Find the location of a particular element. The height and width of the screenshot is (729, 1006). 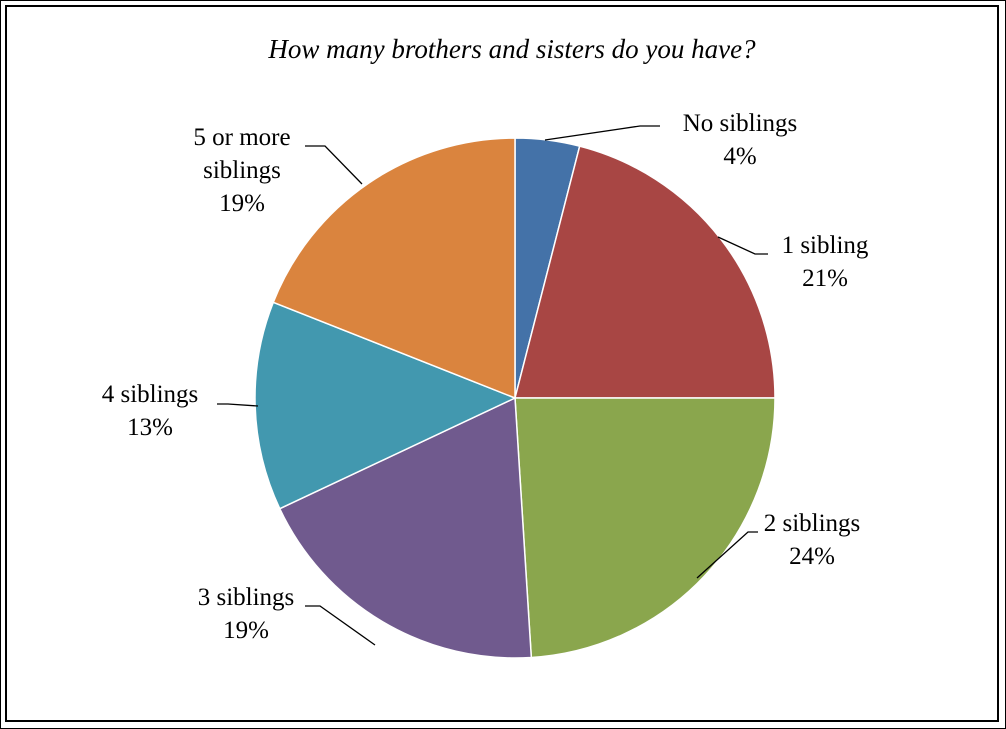

slice-percent-5: 19% is located at coordinates (242, 203).